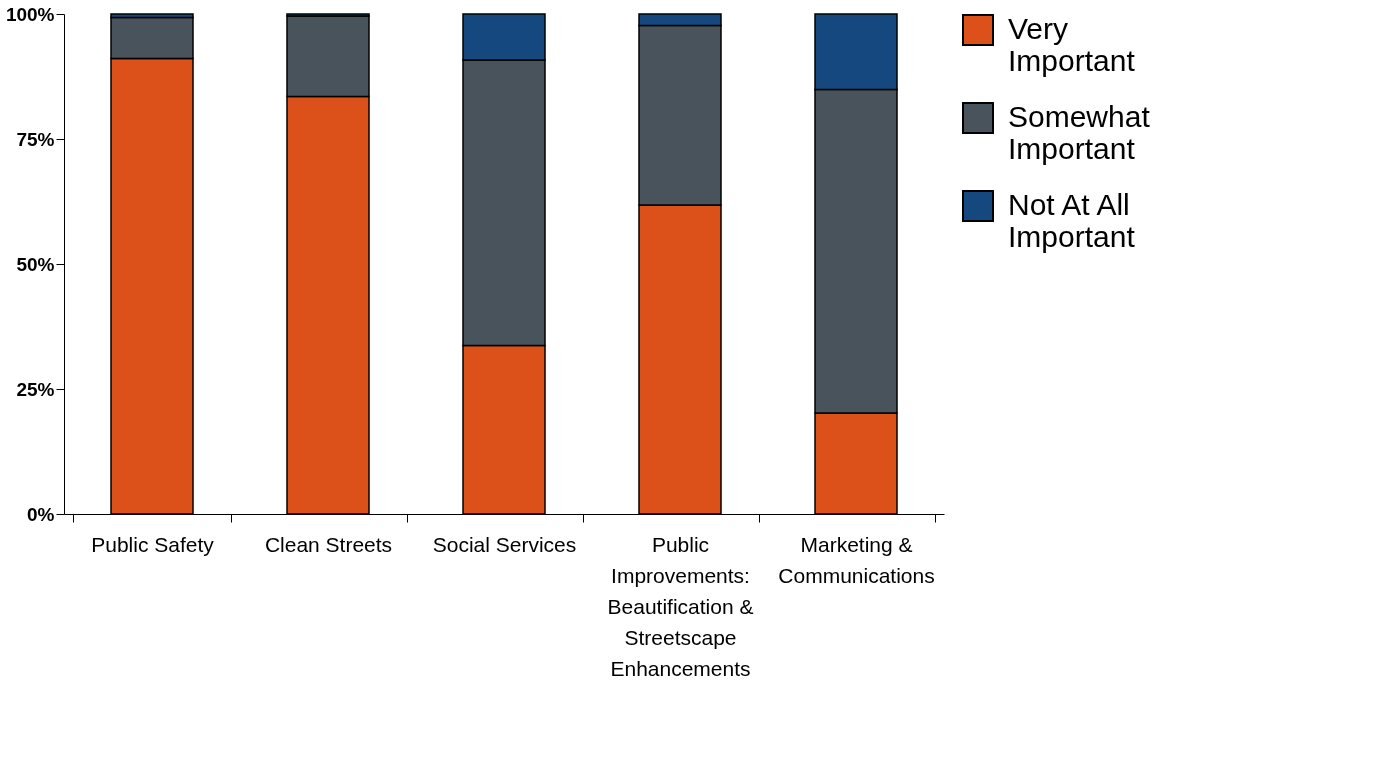 This screenshot has width=1381, height=759. I want to click on legend-label: Not At All Important, so click(1072, 220).